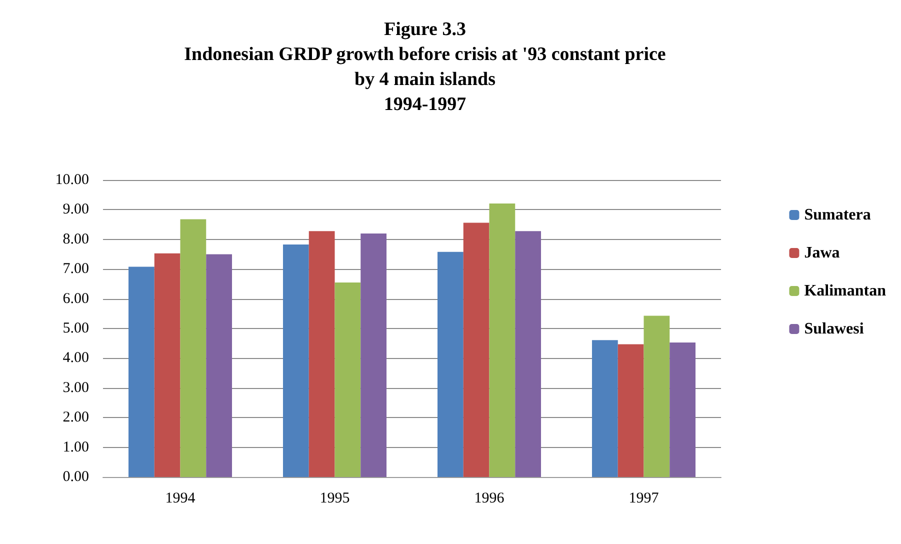 This screenshot has width=901, height=544. I want to click on y-tick-label: 9.00, so click(75, 210).